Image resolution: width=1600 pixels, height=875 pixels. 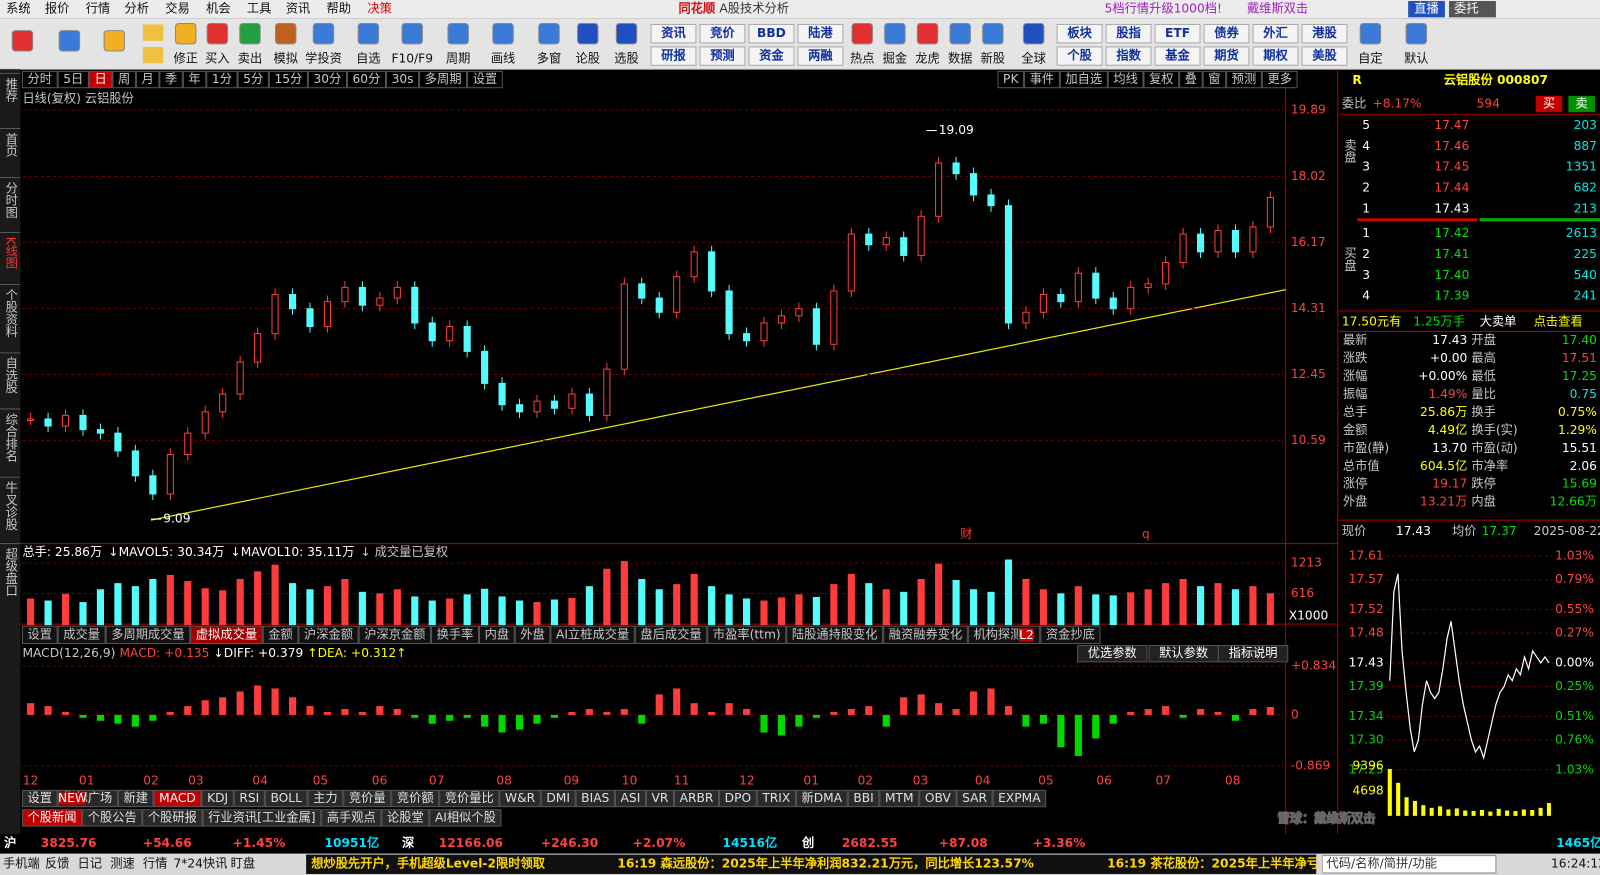 What do you see at coordinates (122, 863) in the screenshot?
I see `status-item: 测速` at bounding box center [122, 863].